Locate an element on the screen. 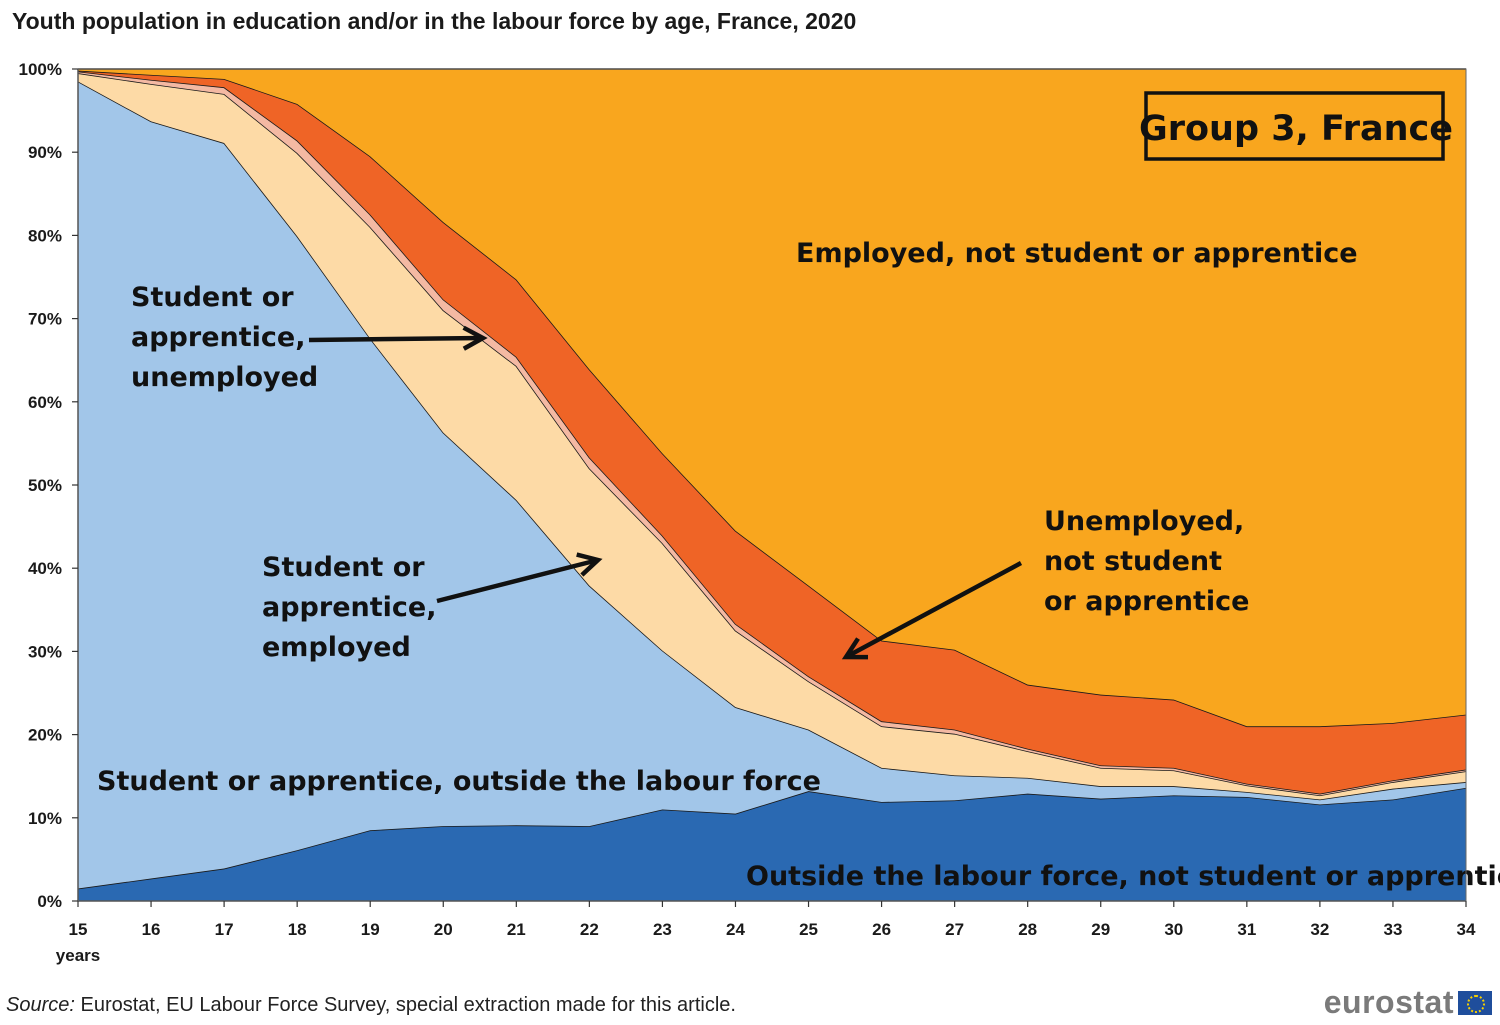 The width and height of the screenshot is (1500, 1025). arrow-student-unemployed-shaft is located at coordinates (396, 339).